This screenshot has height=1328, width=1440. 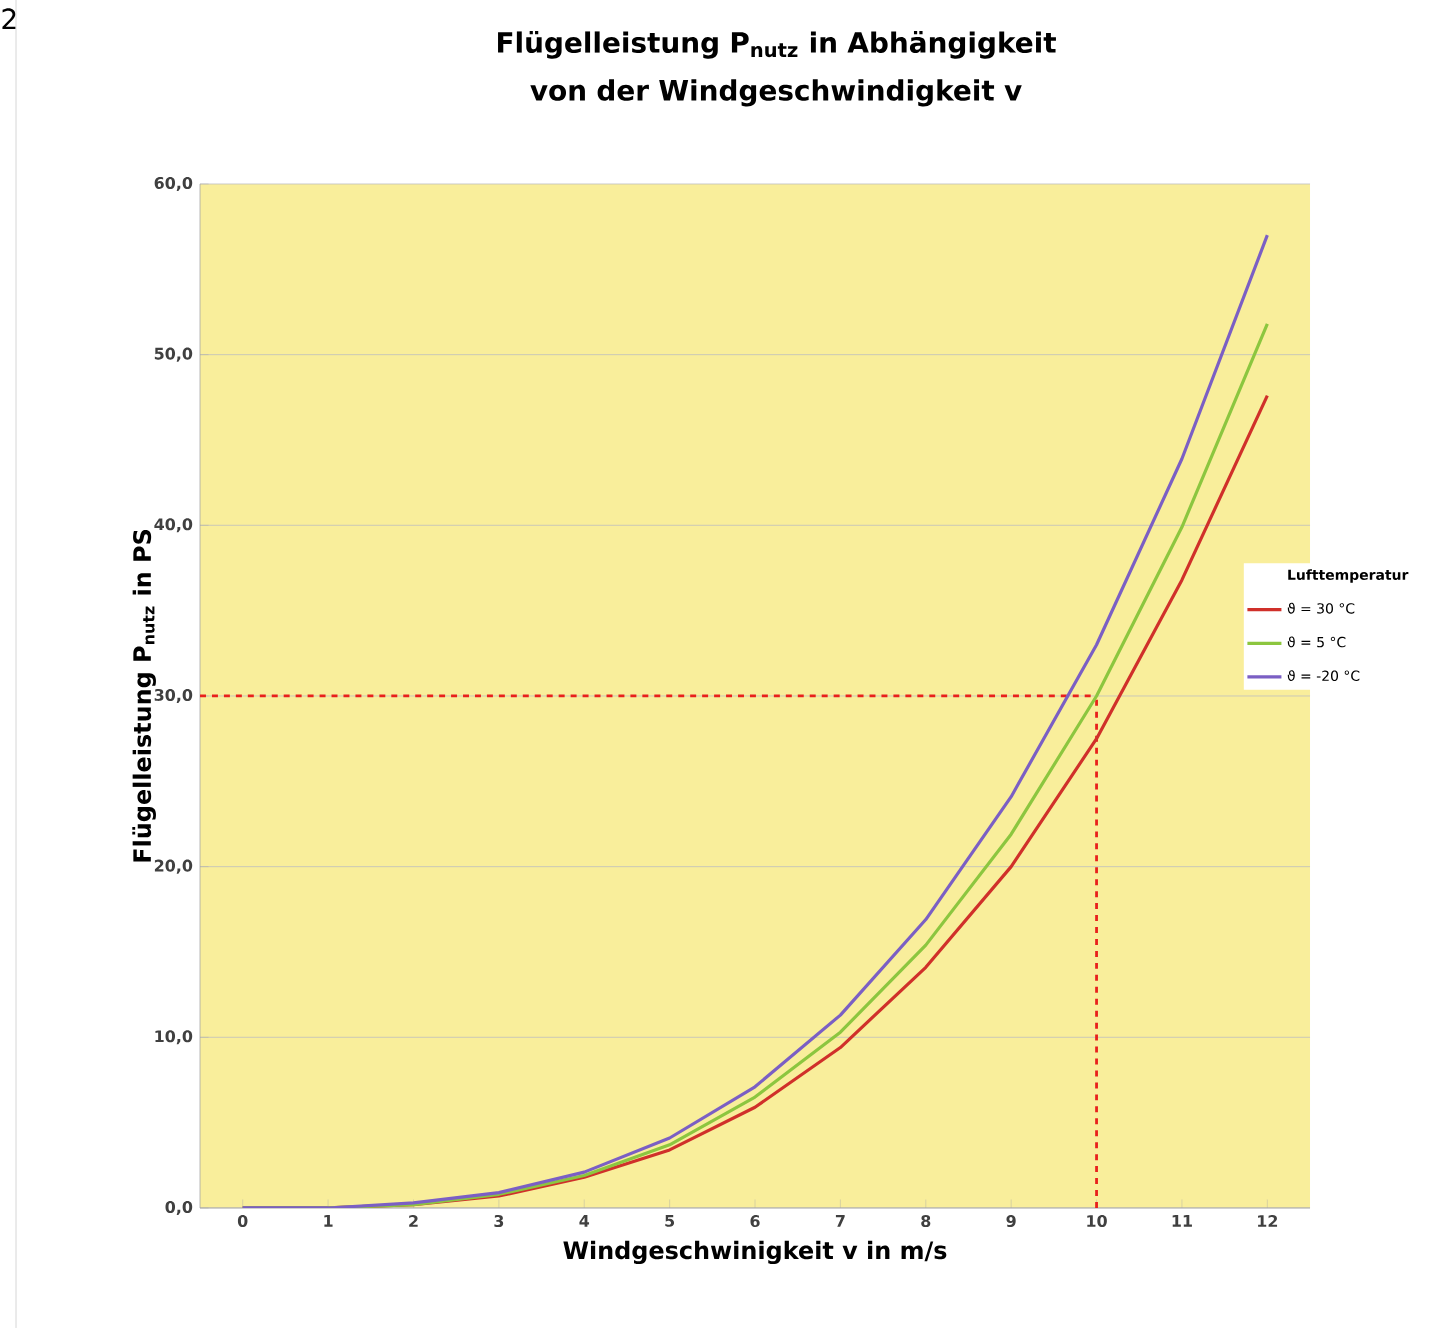 What do you see at coordinates (777, 69) in the screenshot?
I see `chart-title: Flügelleistung P$_{nutz}$ in Abhängigkeit von der Windgeschwindigkeit v` at bounding box center [777, 69].